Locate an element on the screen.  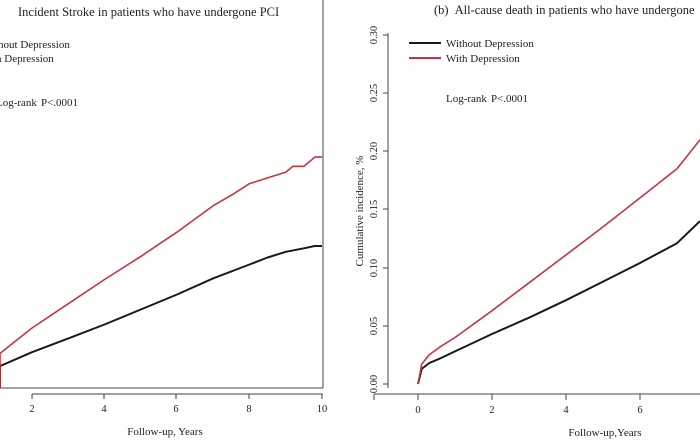
panel-a-x-axis-title: Follow-up, Years is located at coordinates (164, 432).